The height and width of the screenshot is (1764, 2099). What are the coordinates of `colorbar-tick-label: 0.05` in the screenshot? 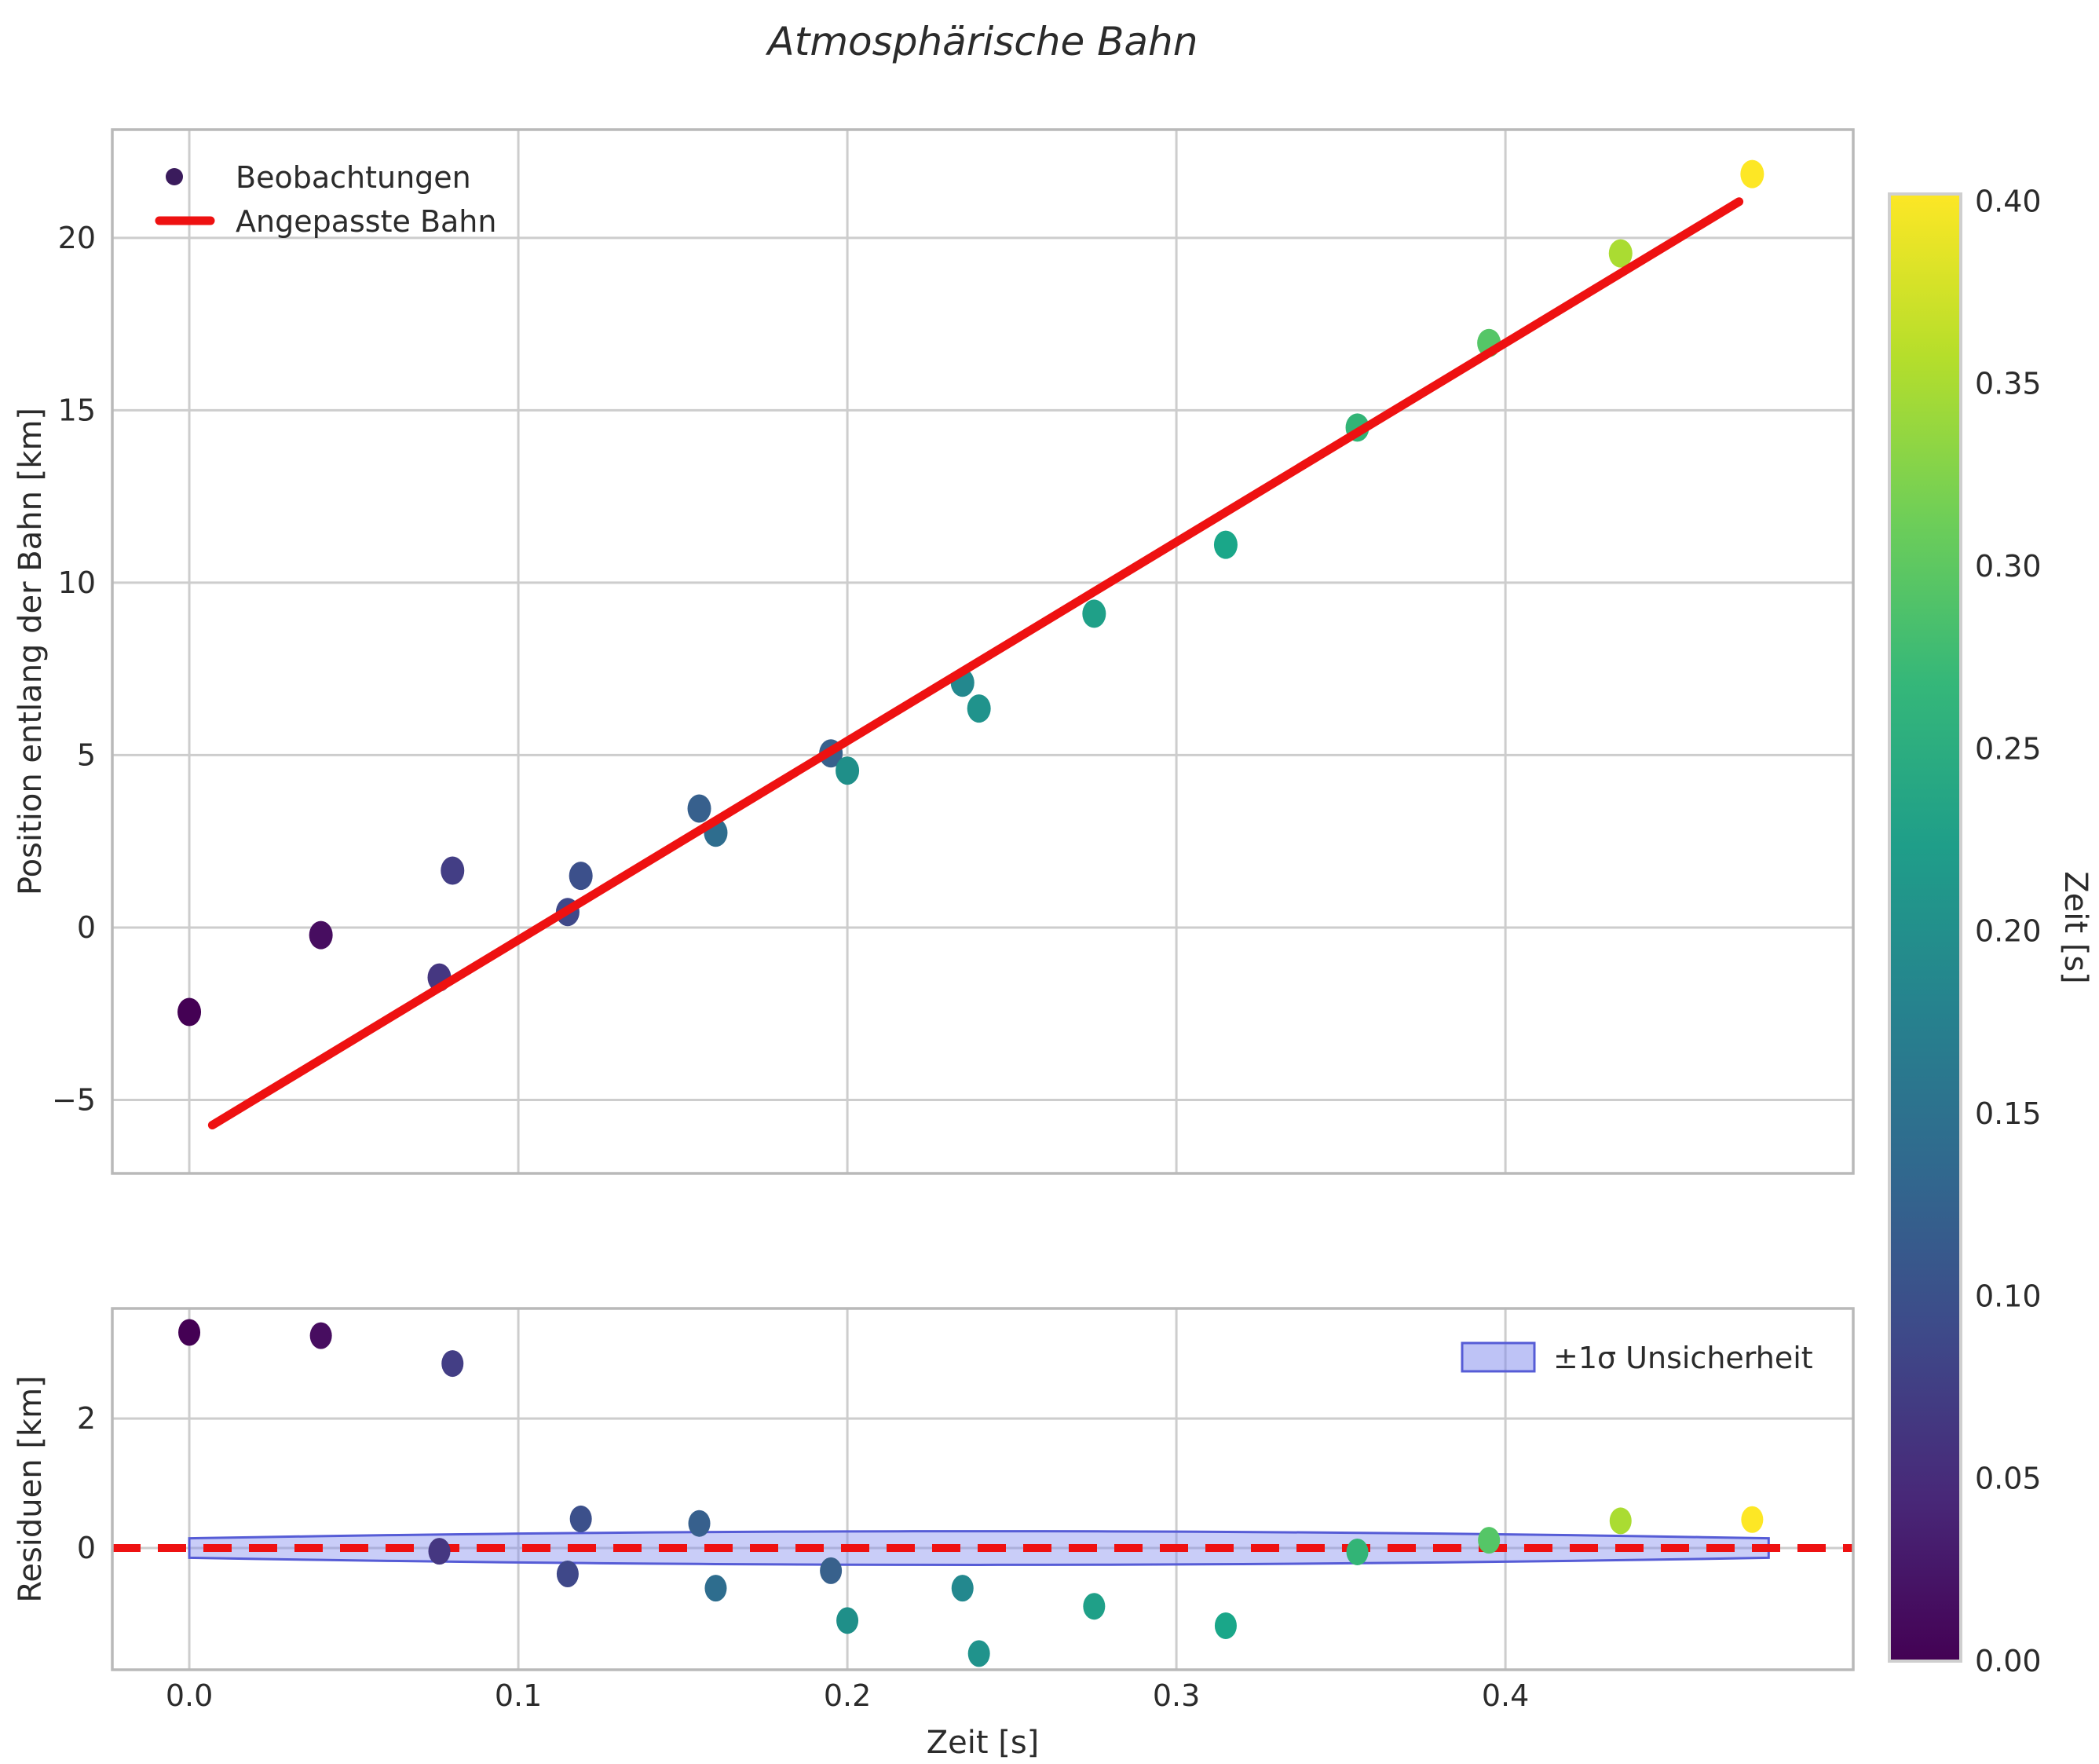 It's located at (2008, 1479).